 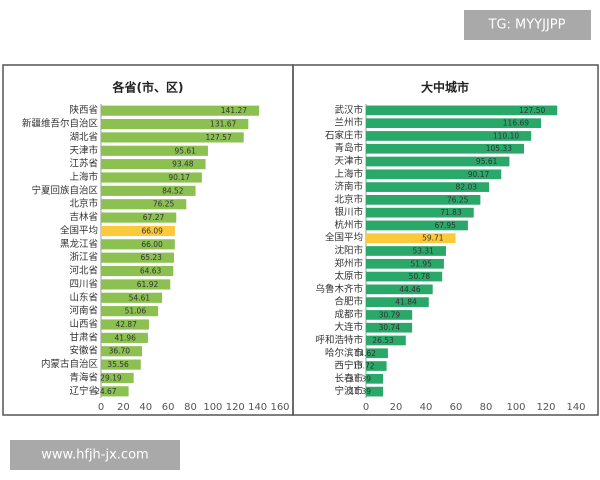 I want to click on value-label: 41.96, so click(x=125, y=337).